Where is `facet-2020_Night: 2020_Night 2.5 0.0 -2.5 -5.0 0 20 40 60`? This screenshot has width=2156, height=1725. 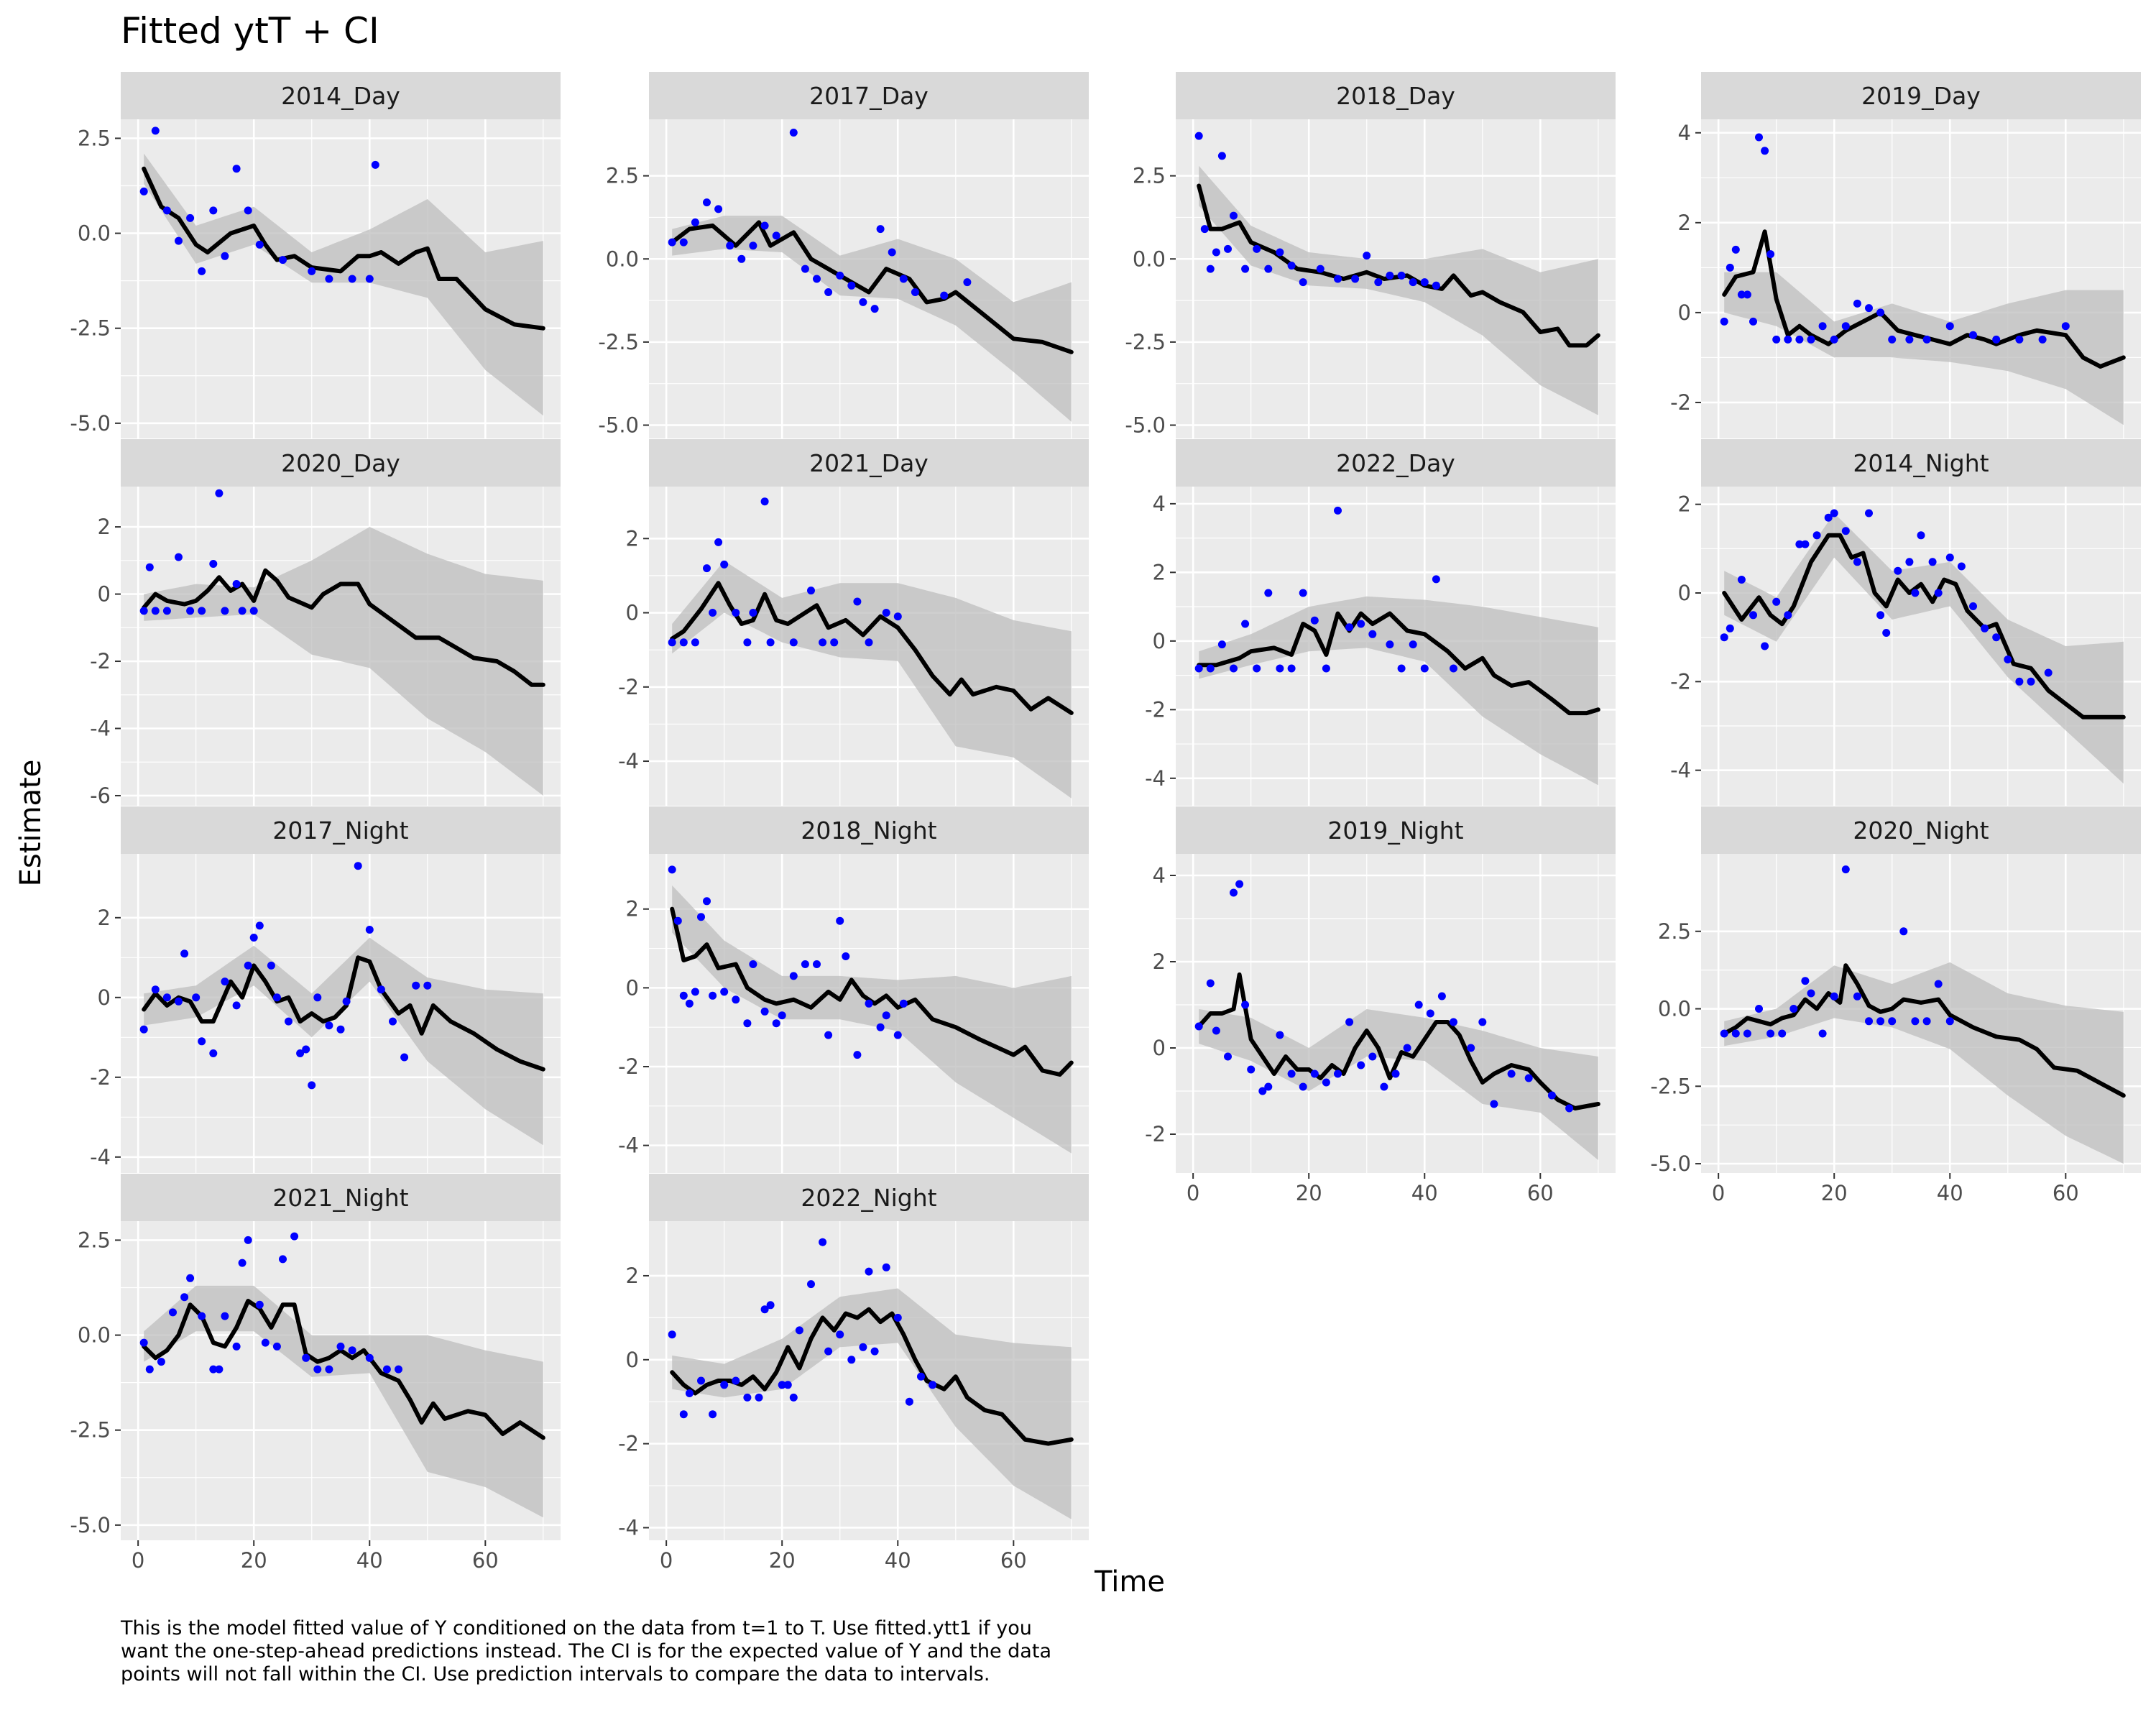 facet-2020_Night: 2020_Night 2.5 0.0 -2.5 -5.0 0 20 40 60 is located at coordinates (1896, 1005).